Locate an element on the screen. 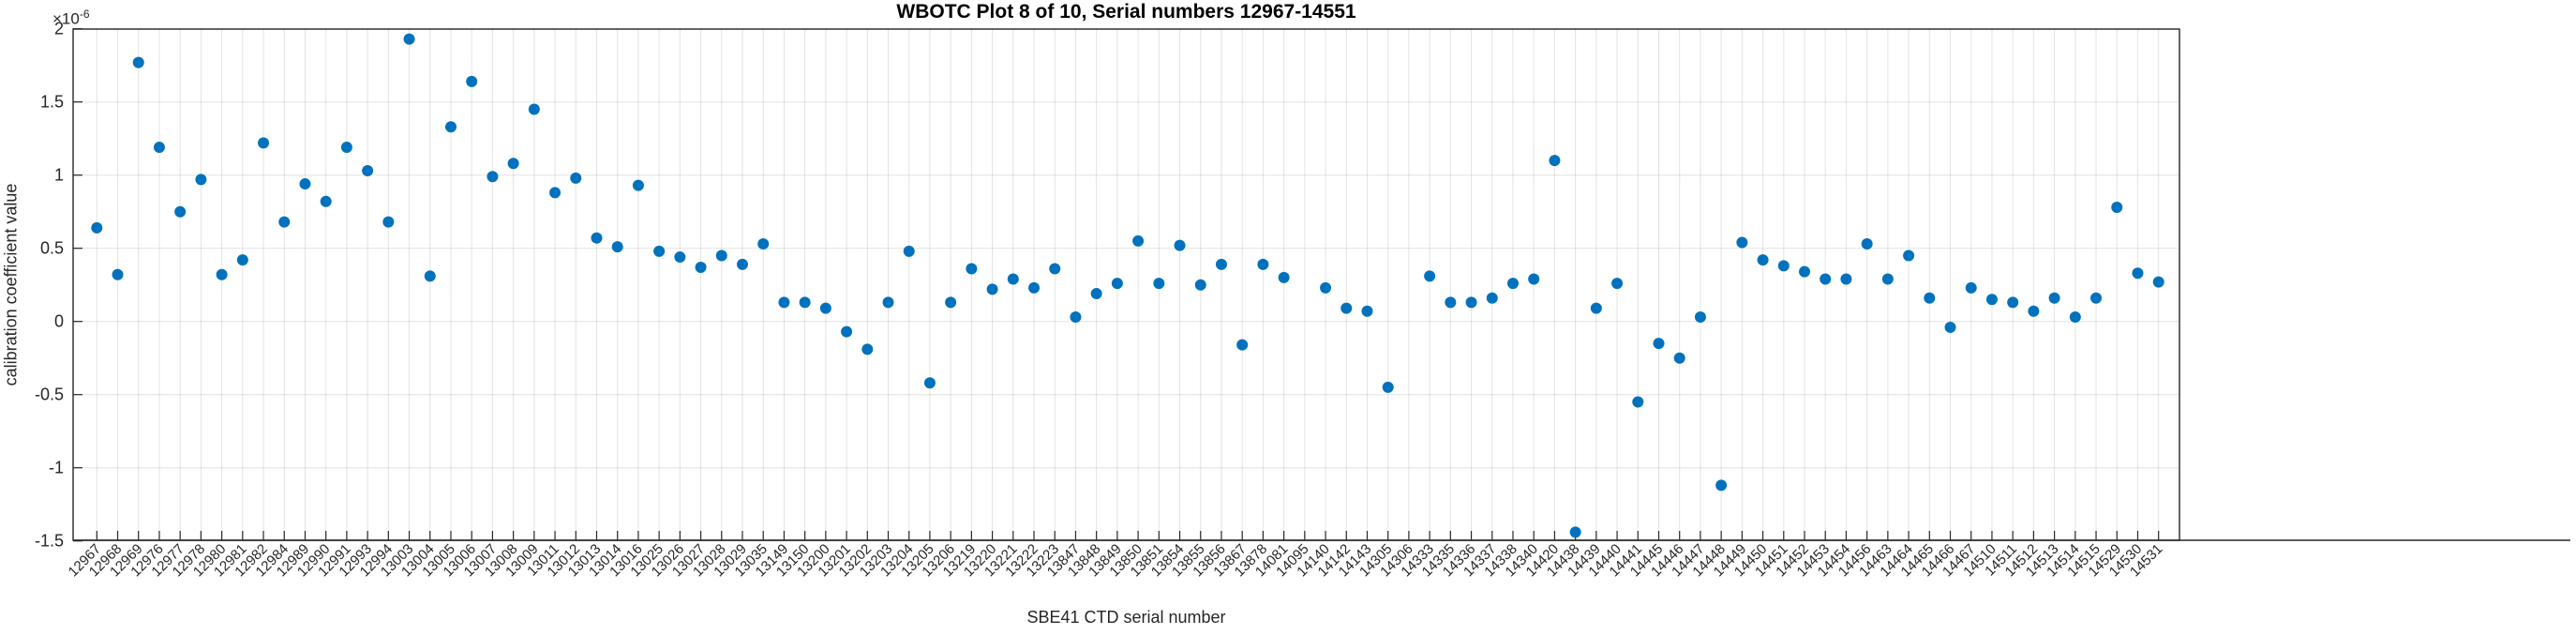 Image resolution: width=2576 pixels, height=635 pixels. y-tick-label: 0.5 is located at coordinates (52, 248).